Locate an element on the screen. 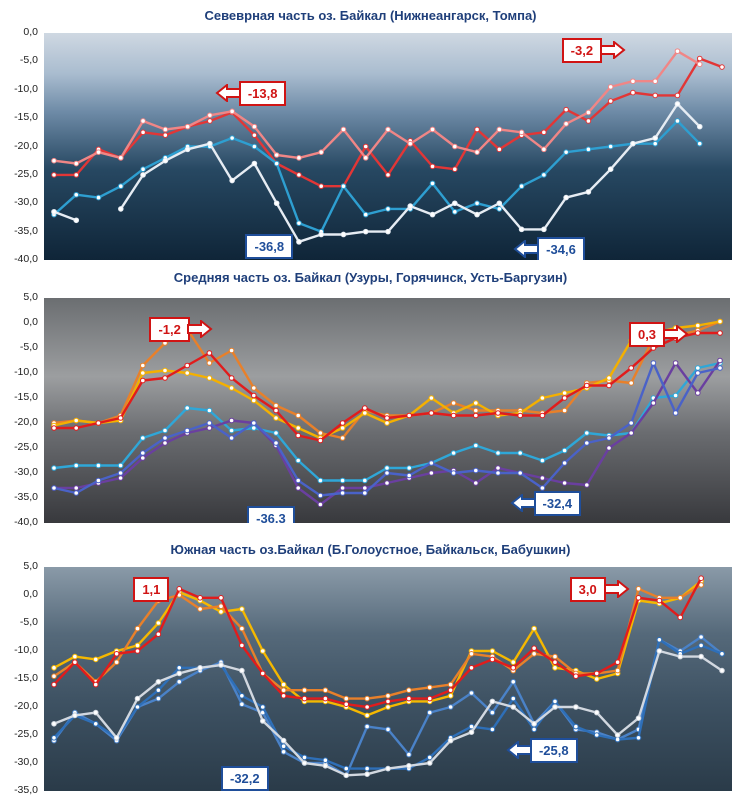  y-tick-label: -5,0 is located at coordinates (28, 347).